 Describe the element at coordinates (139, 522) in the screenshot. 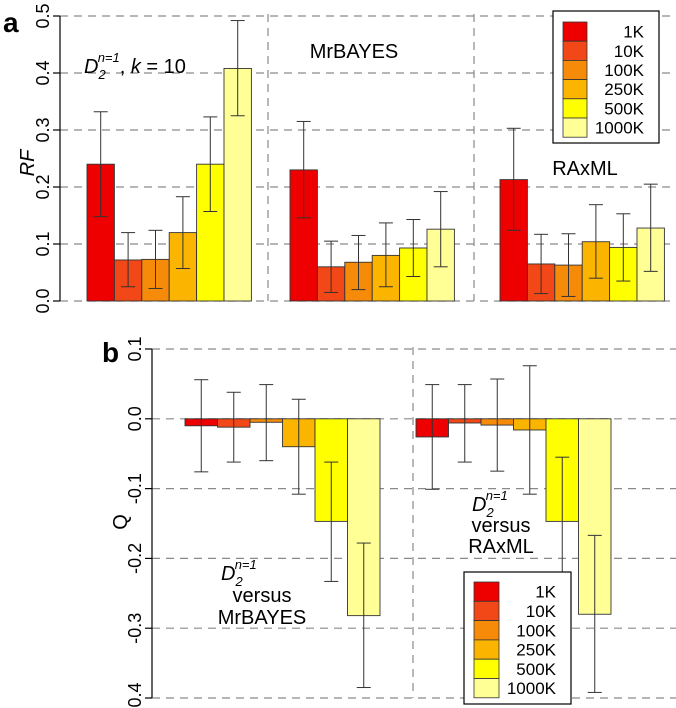

I see `panel-b-y-axis: -0.4 -0.3 -0.2 -0.1 0.0 0.1` at that location.